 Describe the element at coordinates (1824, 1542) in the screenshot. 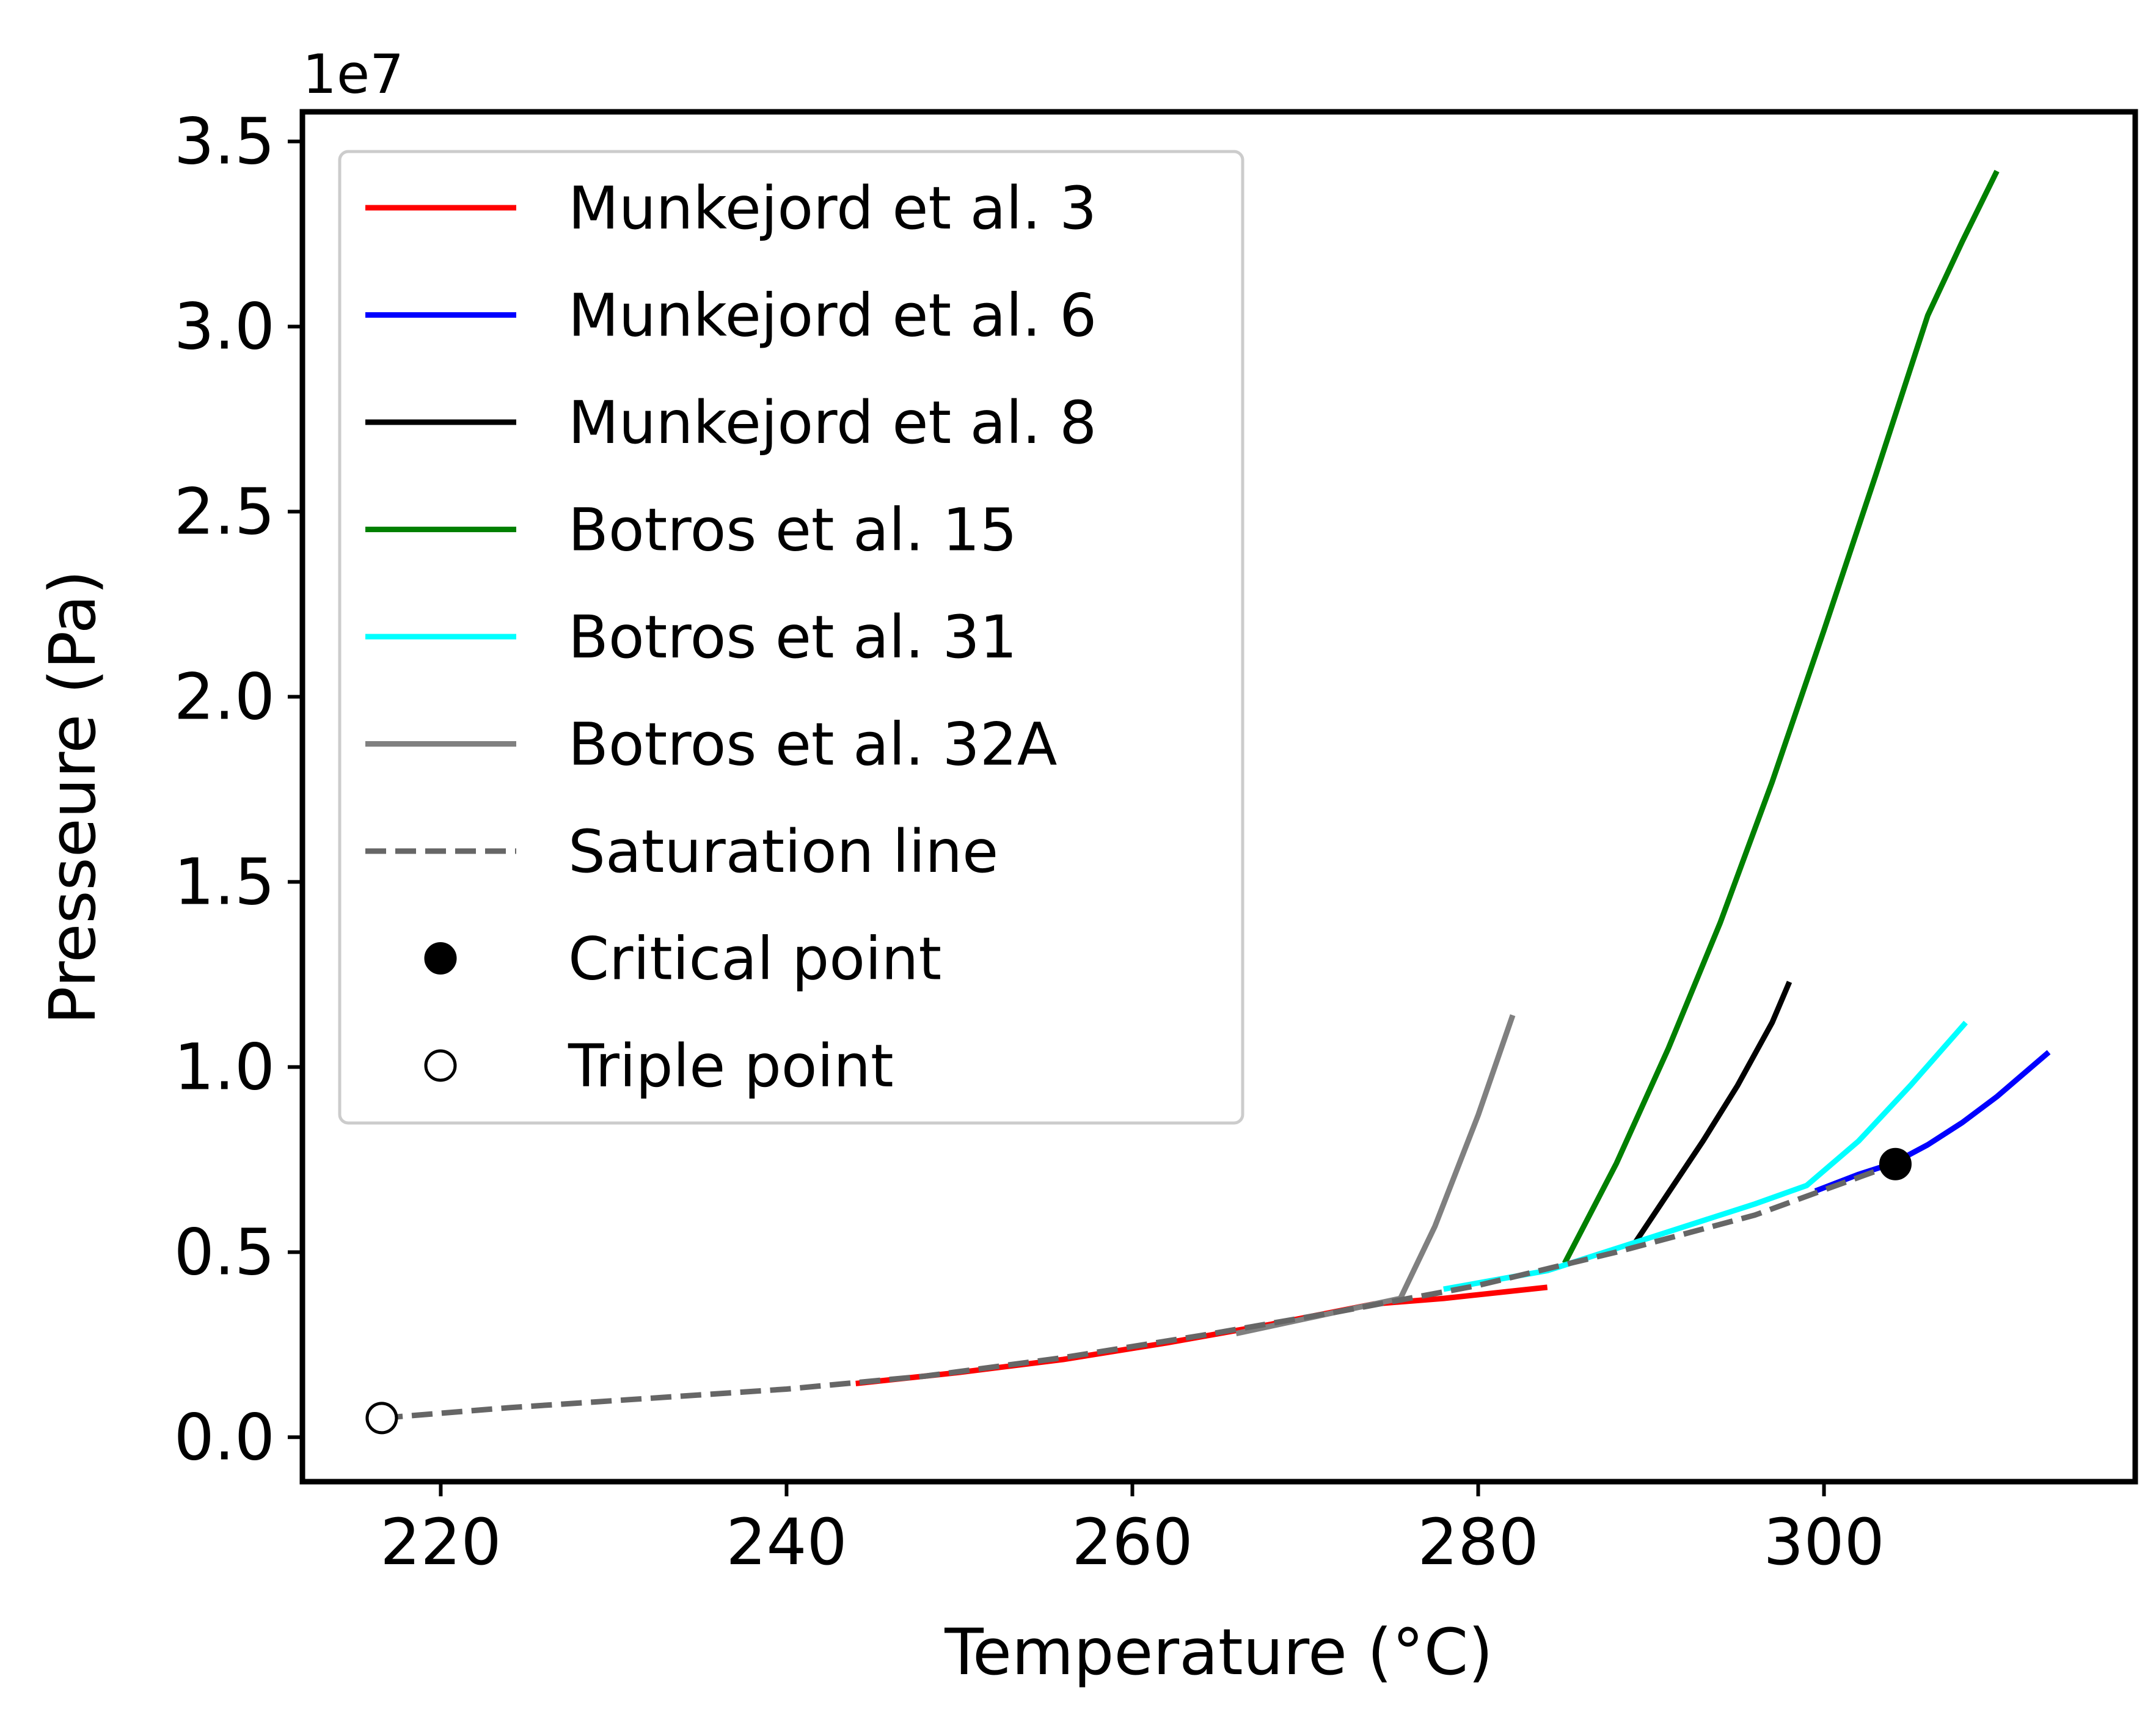

I see `x-tick-label: 300` at that location.